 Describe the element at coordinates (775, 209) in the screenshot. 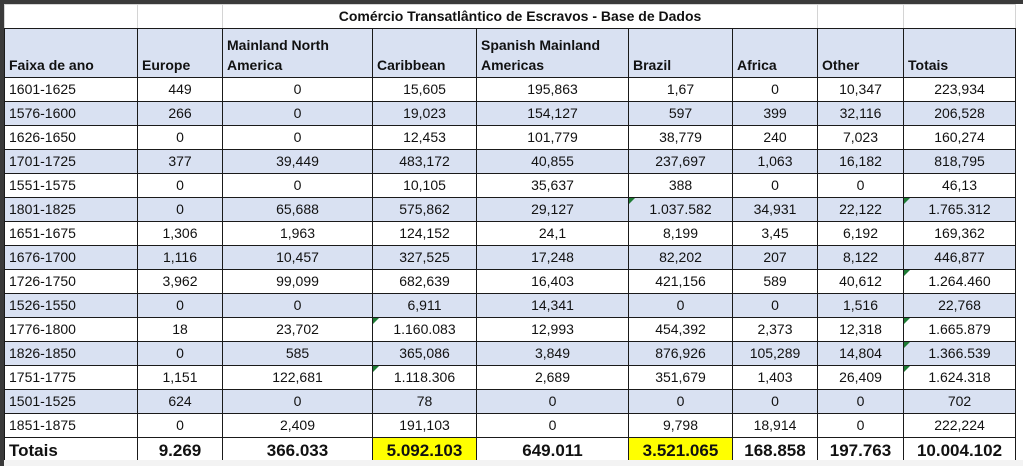

I see `value-cell: 34,931` at that location.